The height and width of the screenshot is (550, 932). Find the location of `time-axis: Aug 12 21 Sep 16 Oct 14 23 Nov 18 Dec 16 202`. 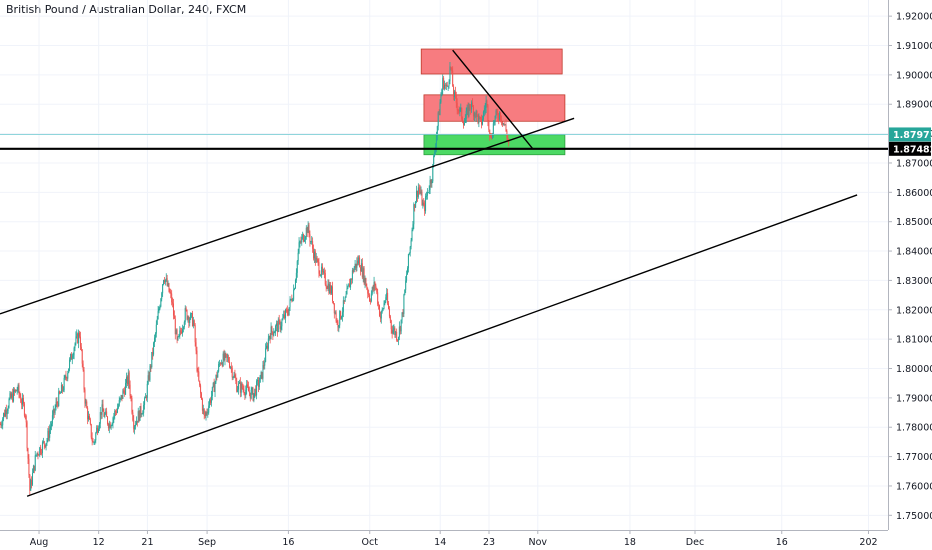

time-axis: Aug 12 21 Sep 16 Oct 14 23 Nov 18 Dec 16 202 is located at coordinates (466, 540).